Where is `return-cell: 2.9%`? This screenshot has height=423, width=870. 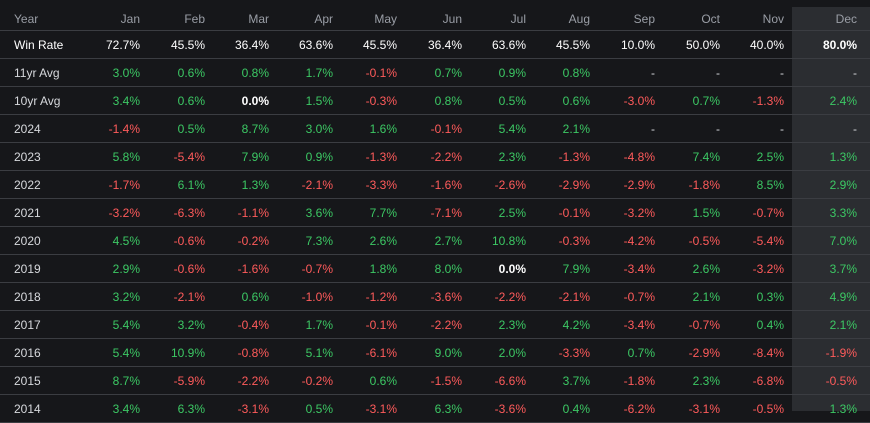
return-cell: 2.9% is located at coordinates (126, 268).